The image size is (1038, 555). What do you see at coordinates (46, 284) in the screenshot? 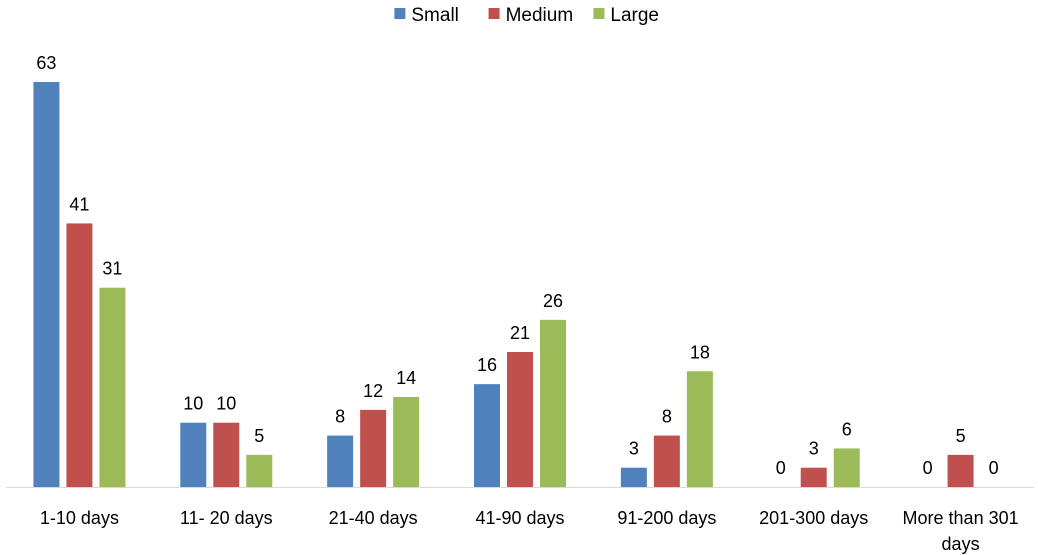
I see `bar-small-1-10-days` at bounding box center [46, 284].